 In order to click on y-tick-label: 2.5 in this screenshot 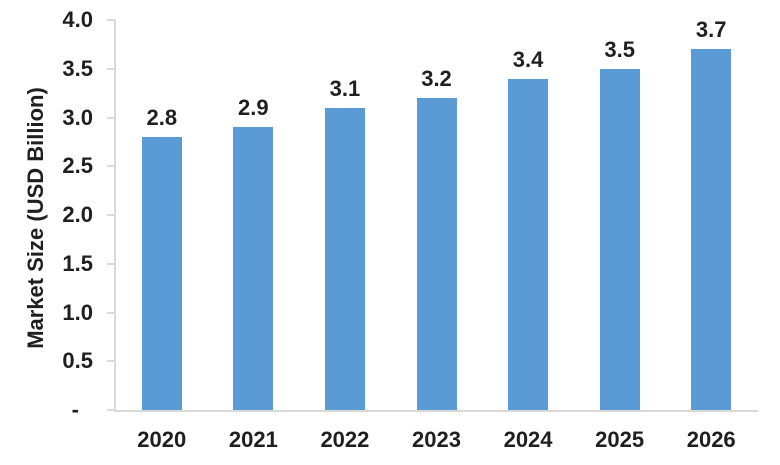, I will do `click(77, 166)`.